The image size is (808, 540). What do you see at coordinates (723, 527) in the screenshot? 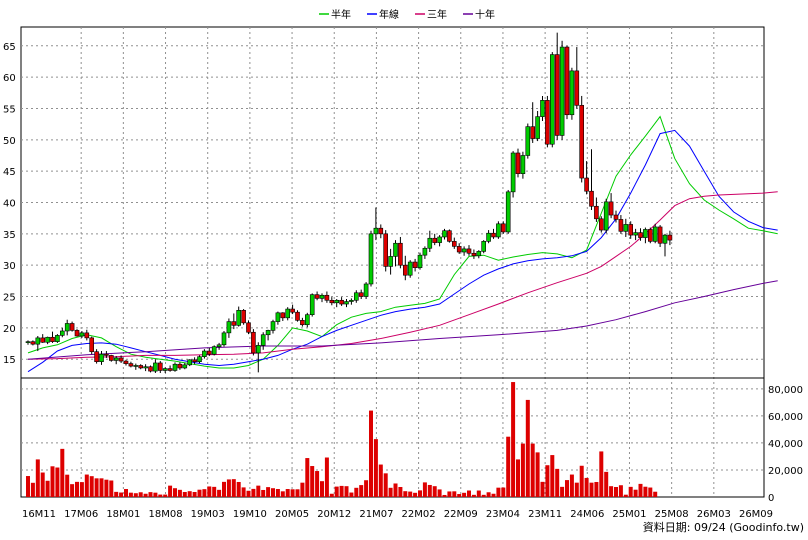
I see `data-date-note: 資料日期: 09/24 (Goodinfo.tw)` at bounding box center [723, 527].